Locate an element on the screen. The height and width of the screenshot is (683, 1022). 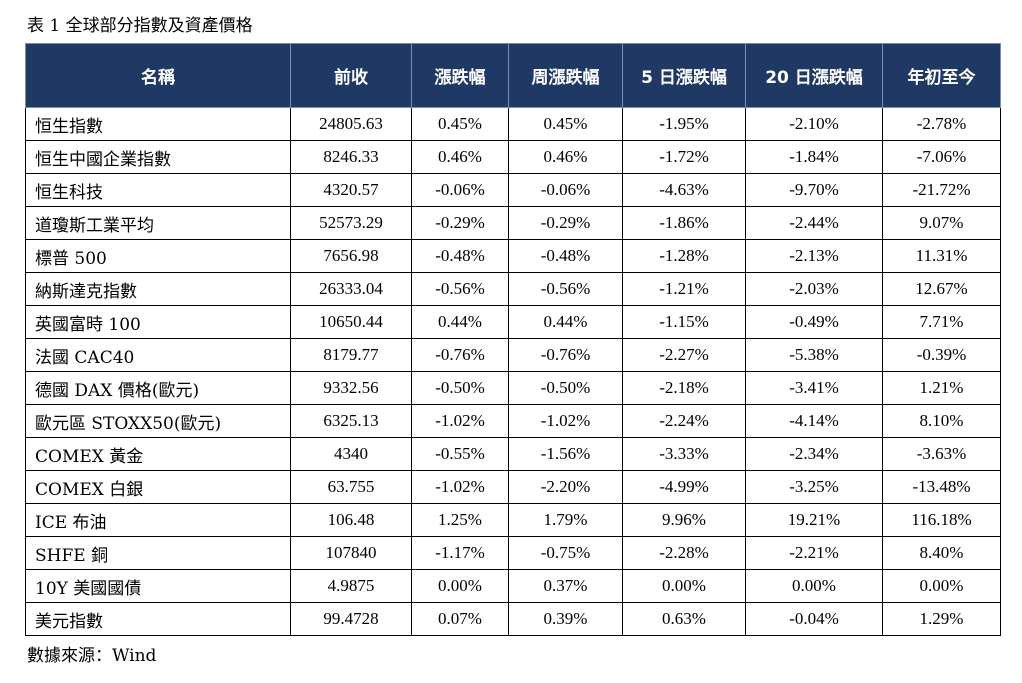
cell-ytd: -0.39% is located at coordinates (941, 355).